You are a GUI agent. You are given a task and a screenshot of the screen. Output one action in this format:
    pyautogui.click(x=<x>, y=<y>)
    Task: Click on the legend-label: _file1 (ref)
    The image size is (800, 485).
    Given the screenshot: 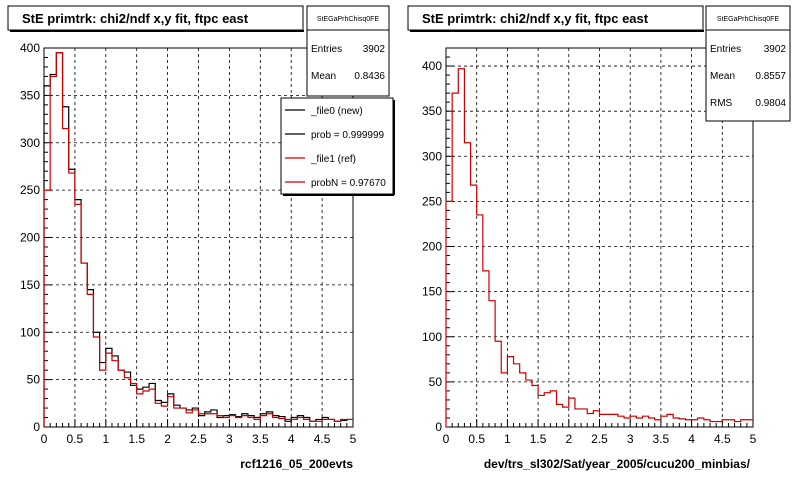 What is the action you would take?
    pyautogui.click(x=333, y=159)
    